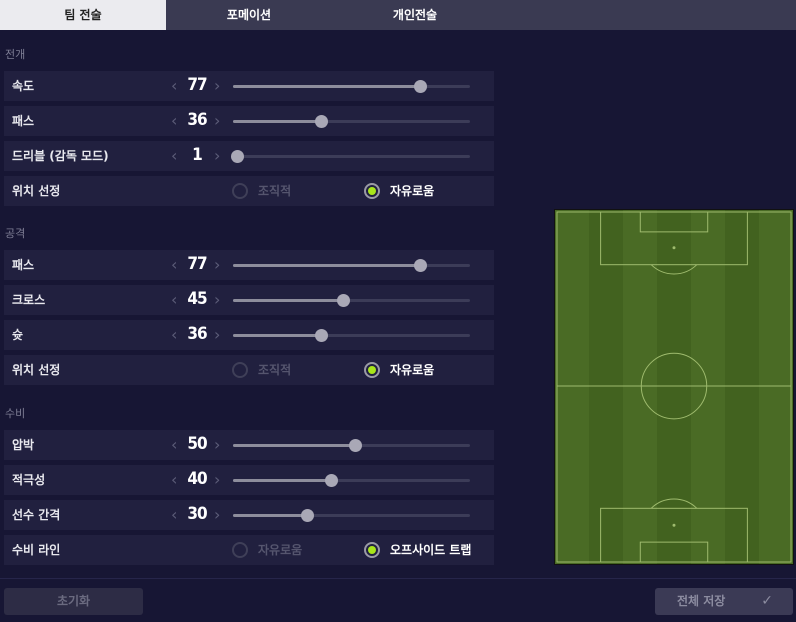 Image resolution: width=796 pixels, height=622 pixels. Describe the element at coordinates (197, 479) in the screenshot. I see `setting-value: 40` at that location.